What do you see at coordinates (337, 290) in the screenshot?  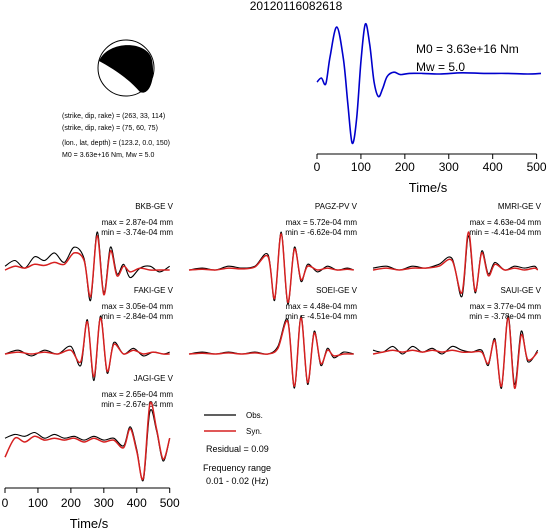 I see `station-name: SOEI-GE V` at bounding box center [337, 290].